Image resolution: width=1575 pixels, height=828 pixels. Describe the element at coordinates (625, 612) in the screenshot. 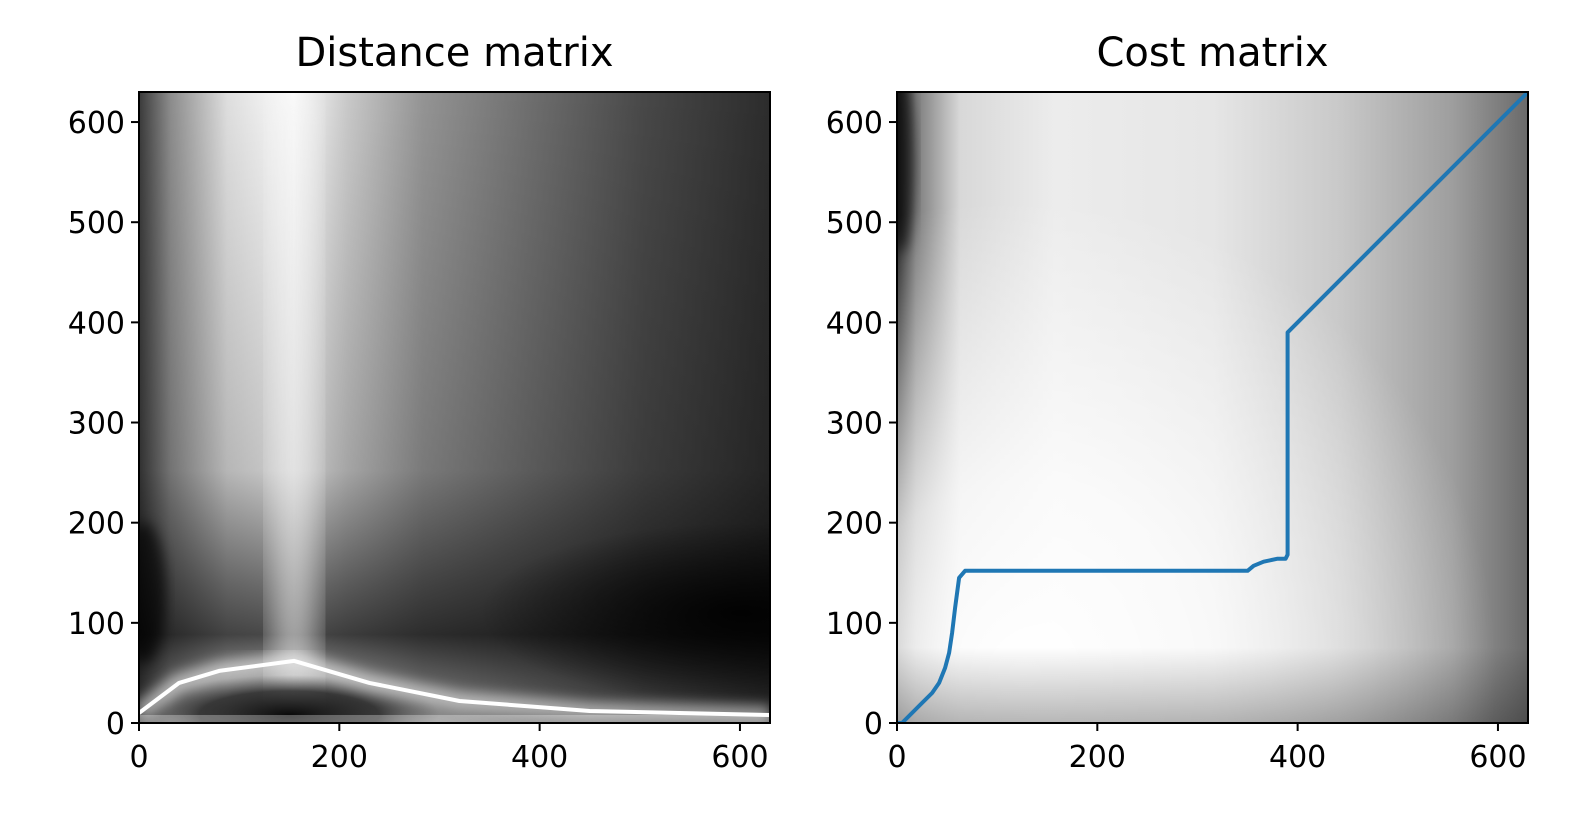

I see `heatmap-dark-region` at that location.